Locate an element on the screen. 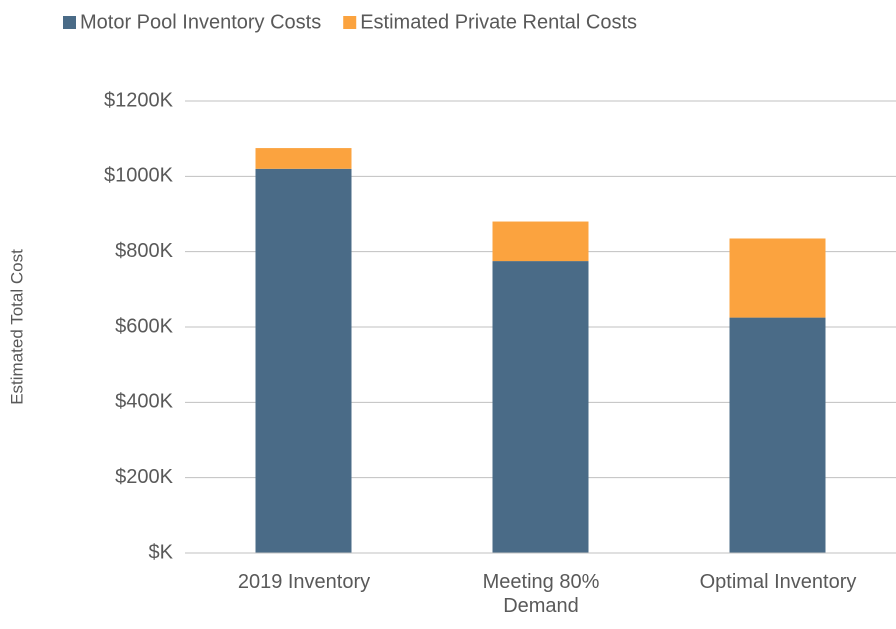  y-tick-label: $600K is located at coordinates (144, 326).